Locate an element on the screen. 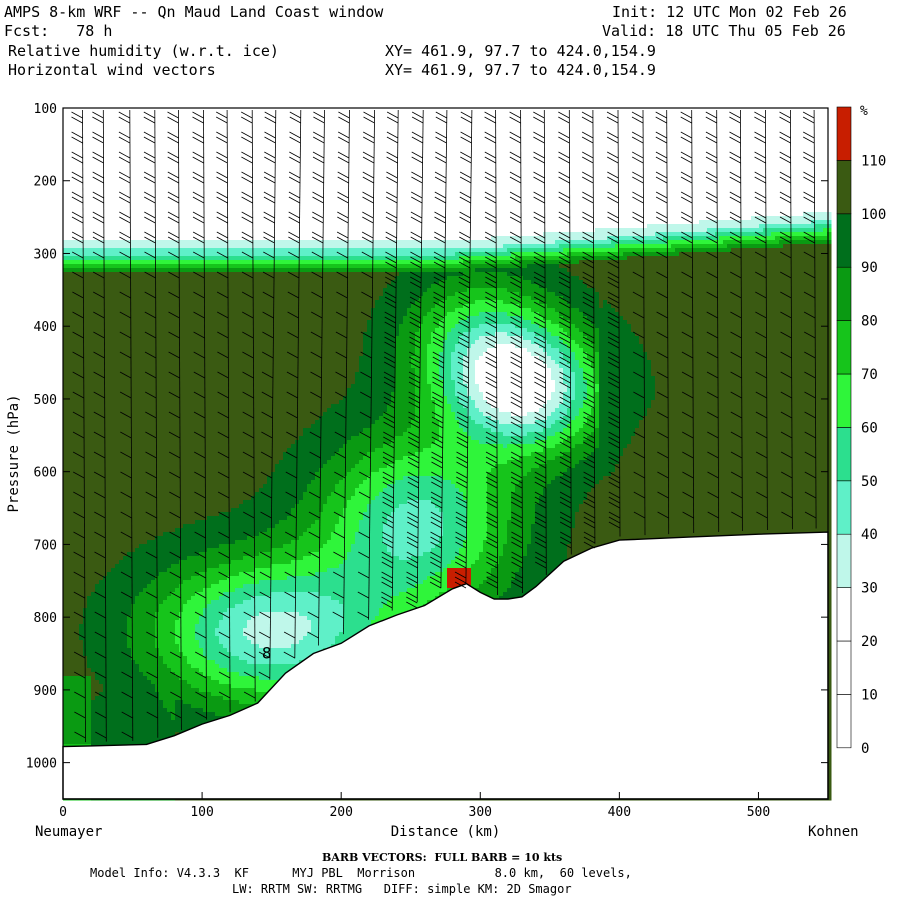 This screenshot has height=900, width=900. valid-time: Valid: 18 UTC Thu 05 Feb 26 is located at coordinates (724, 31).